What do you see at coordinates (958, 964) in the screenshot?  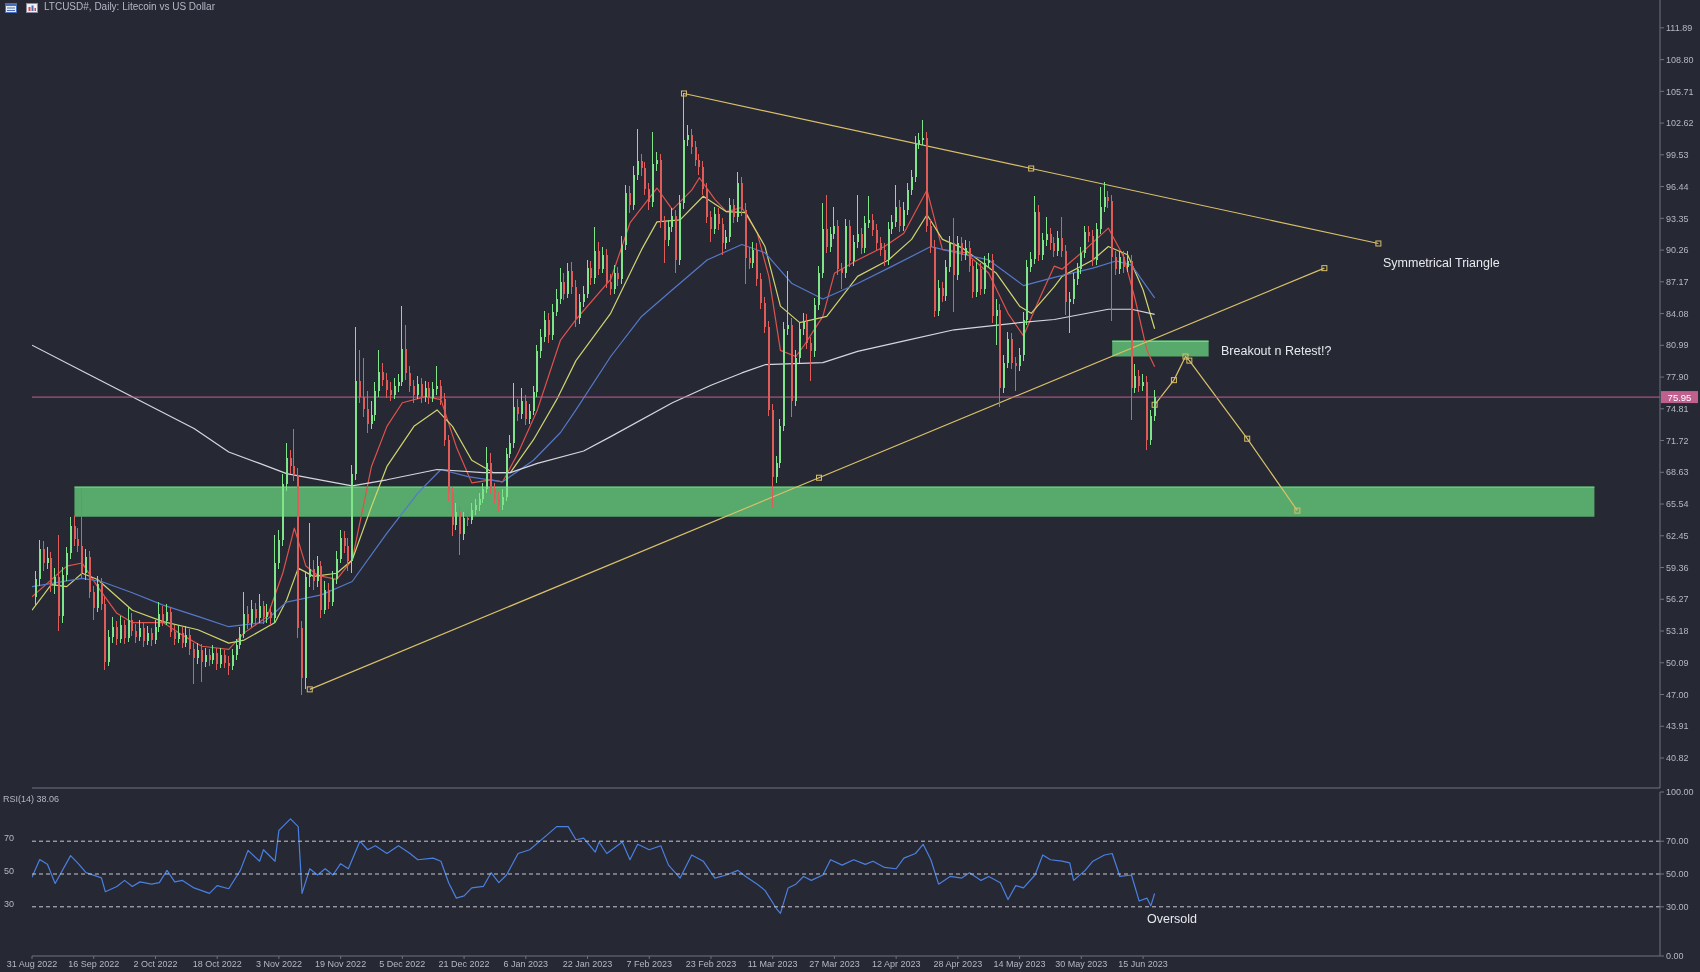 I see `x-tick-label: 28 Apr 2023` at bounding box center [958, 964].